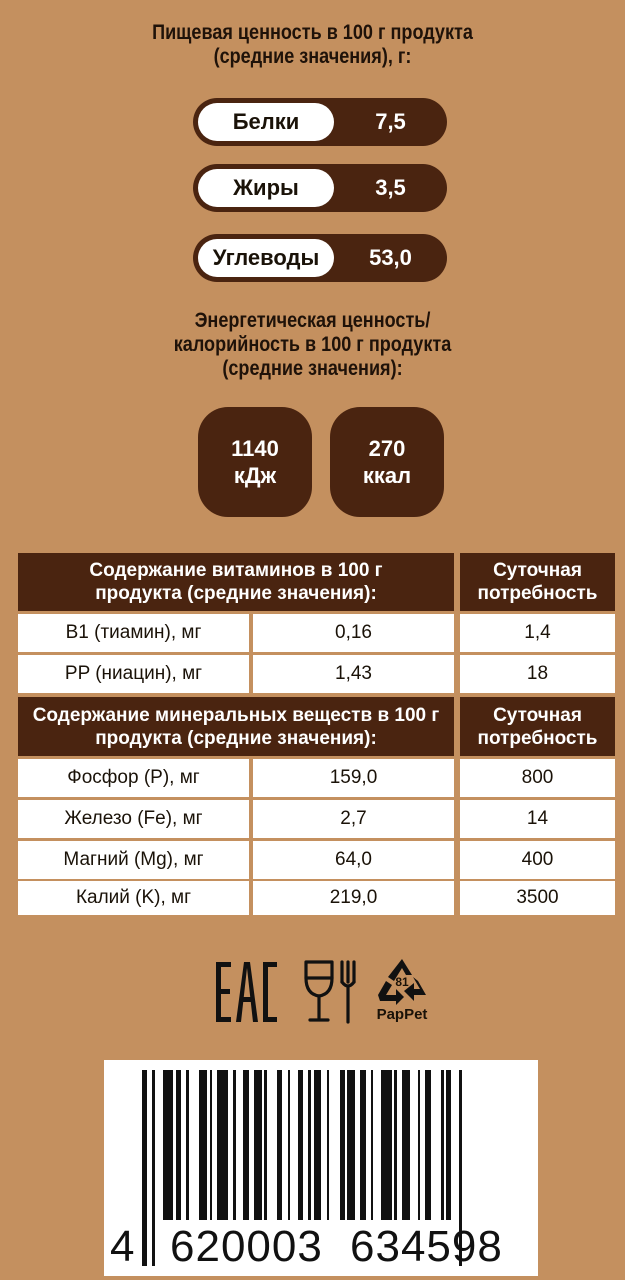 Image resolution: width=625 pixels, height=1280 pixels. Describe the element at coordinates (312, 56) in the screenshot. I see `nutrition-heading-line2: (средние значения), г:` at that location.